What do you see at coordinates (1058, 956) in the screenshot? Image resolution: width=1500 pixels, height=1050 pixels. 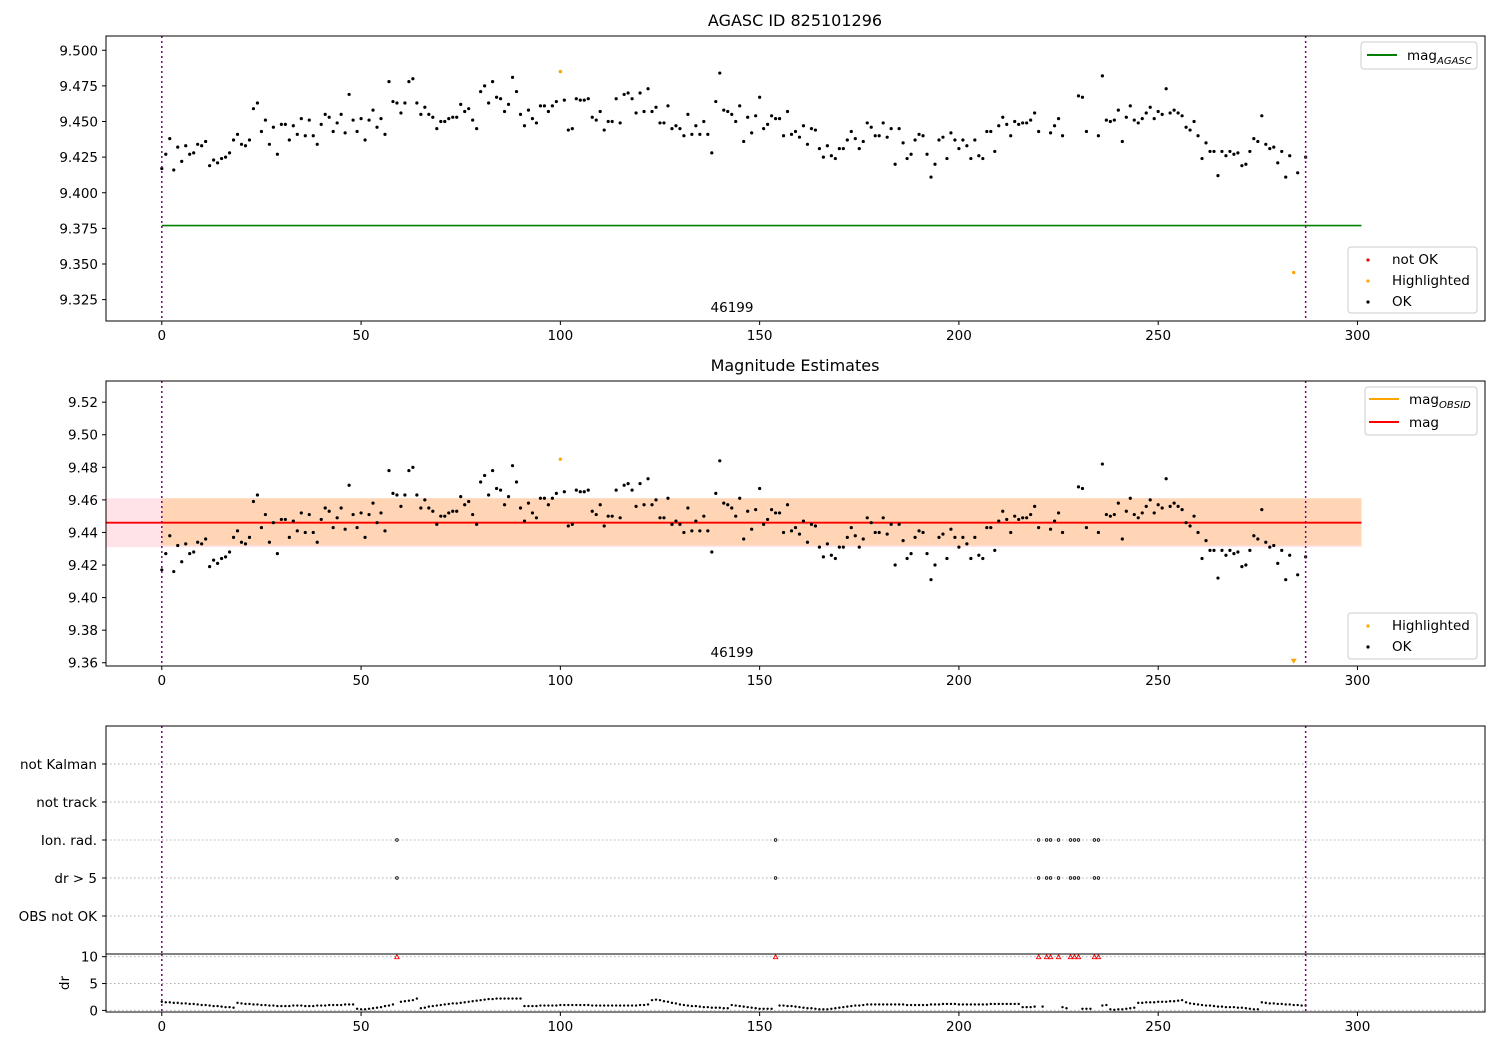 I see `dr-outlier-marker` at bounding box center [1058, 956].